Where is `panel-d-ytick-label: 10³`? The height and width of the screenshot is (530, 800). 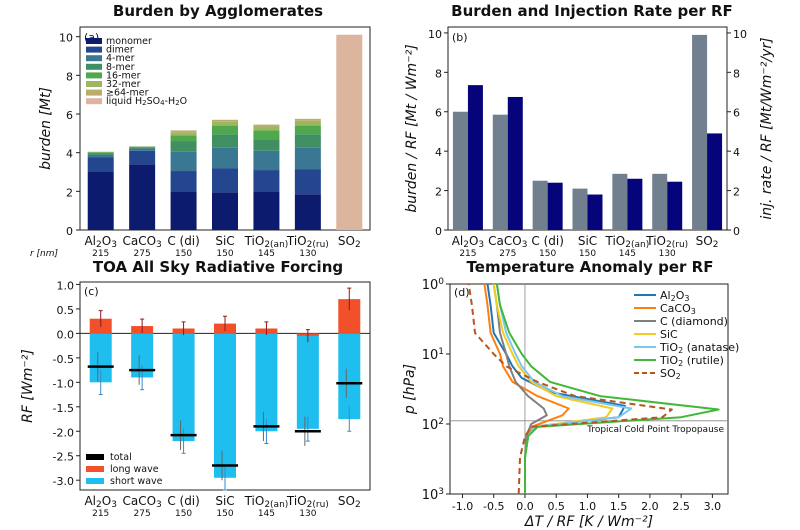
panel-d-ytick-label: 10³ is located at coordinates (433, 495).